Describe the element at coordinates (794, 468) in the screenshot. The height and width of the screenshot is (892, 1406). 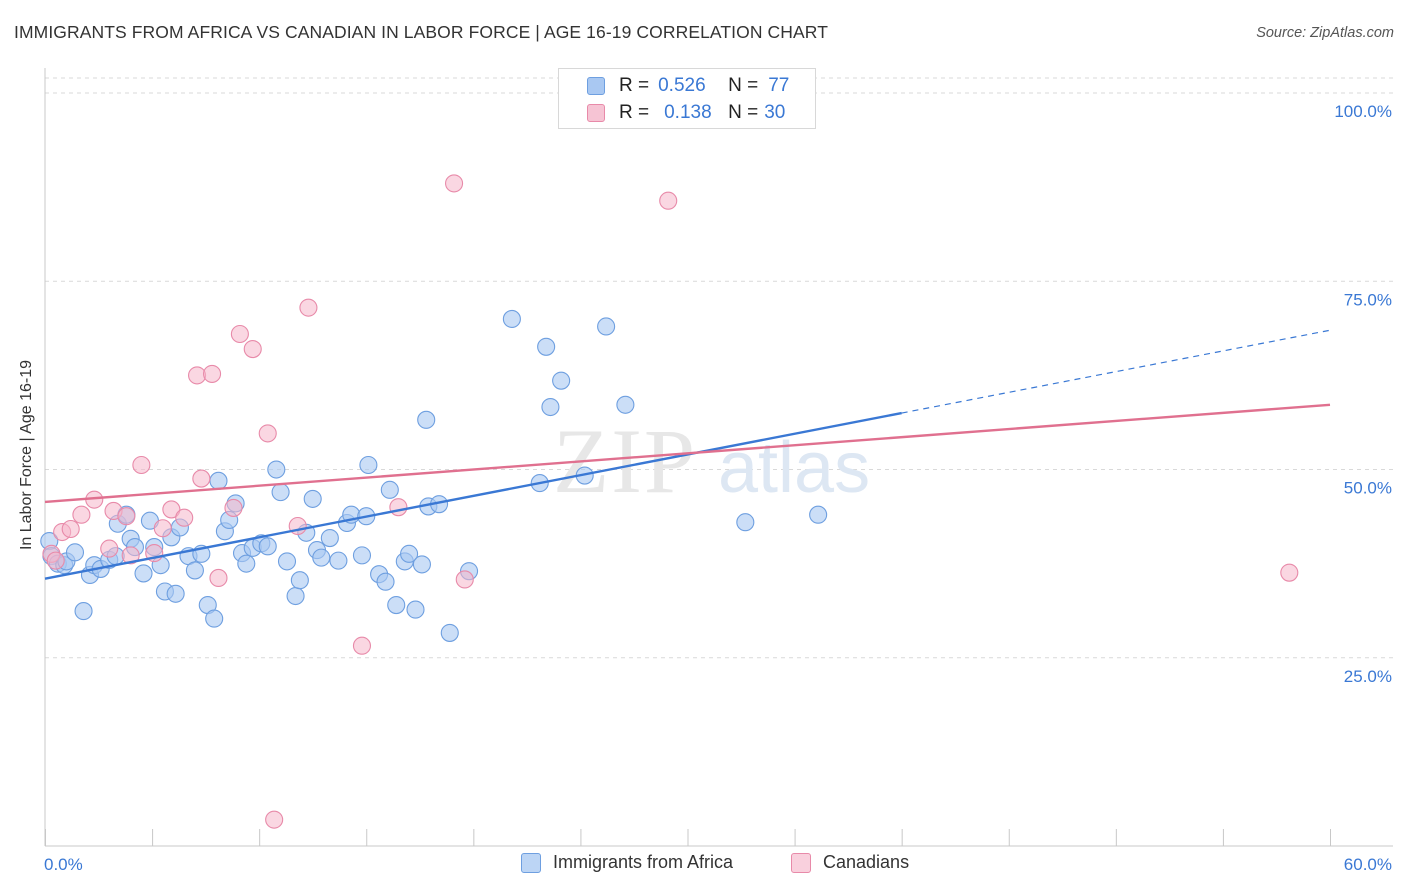
I see `watermark-atlas: atlas` at that location.